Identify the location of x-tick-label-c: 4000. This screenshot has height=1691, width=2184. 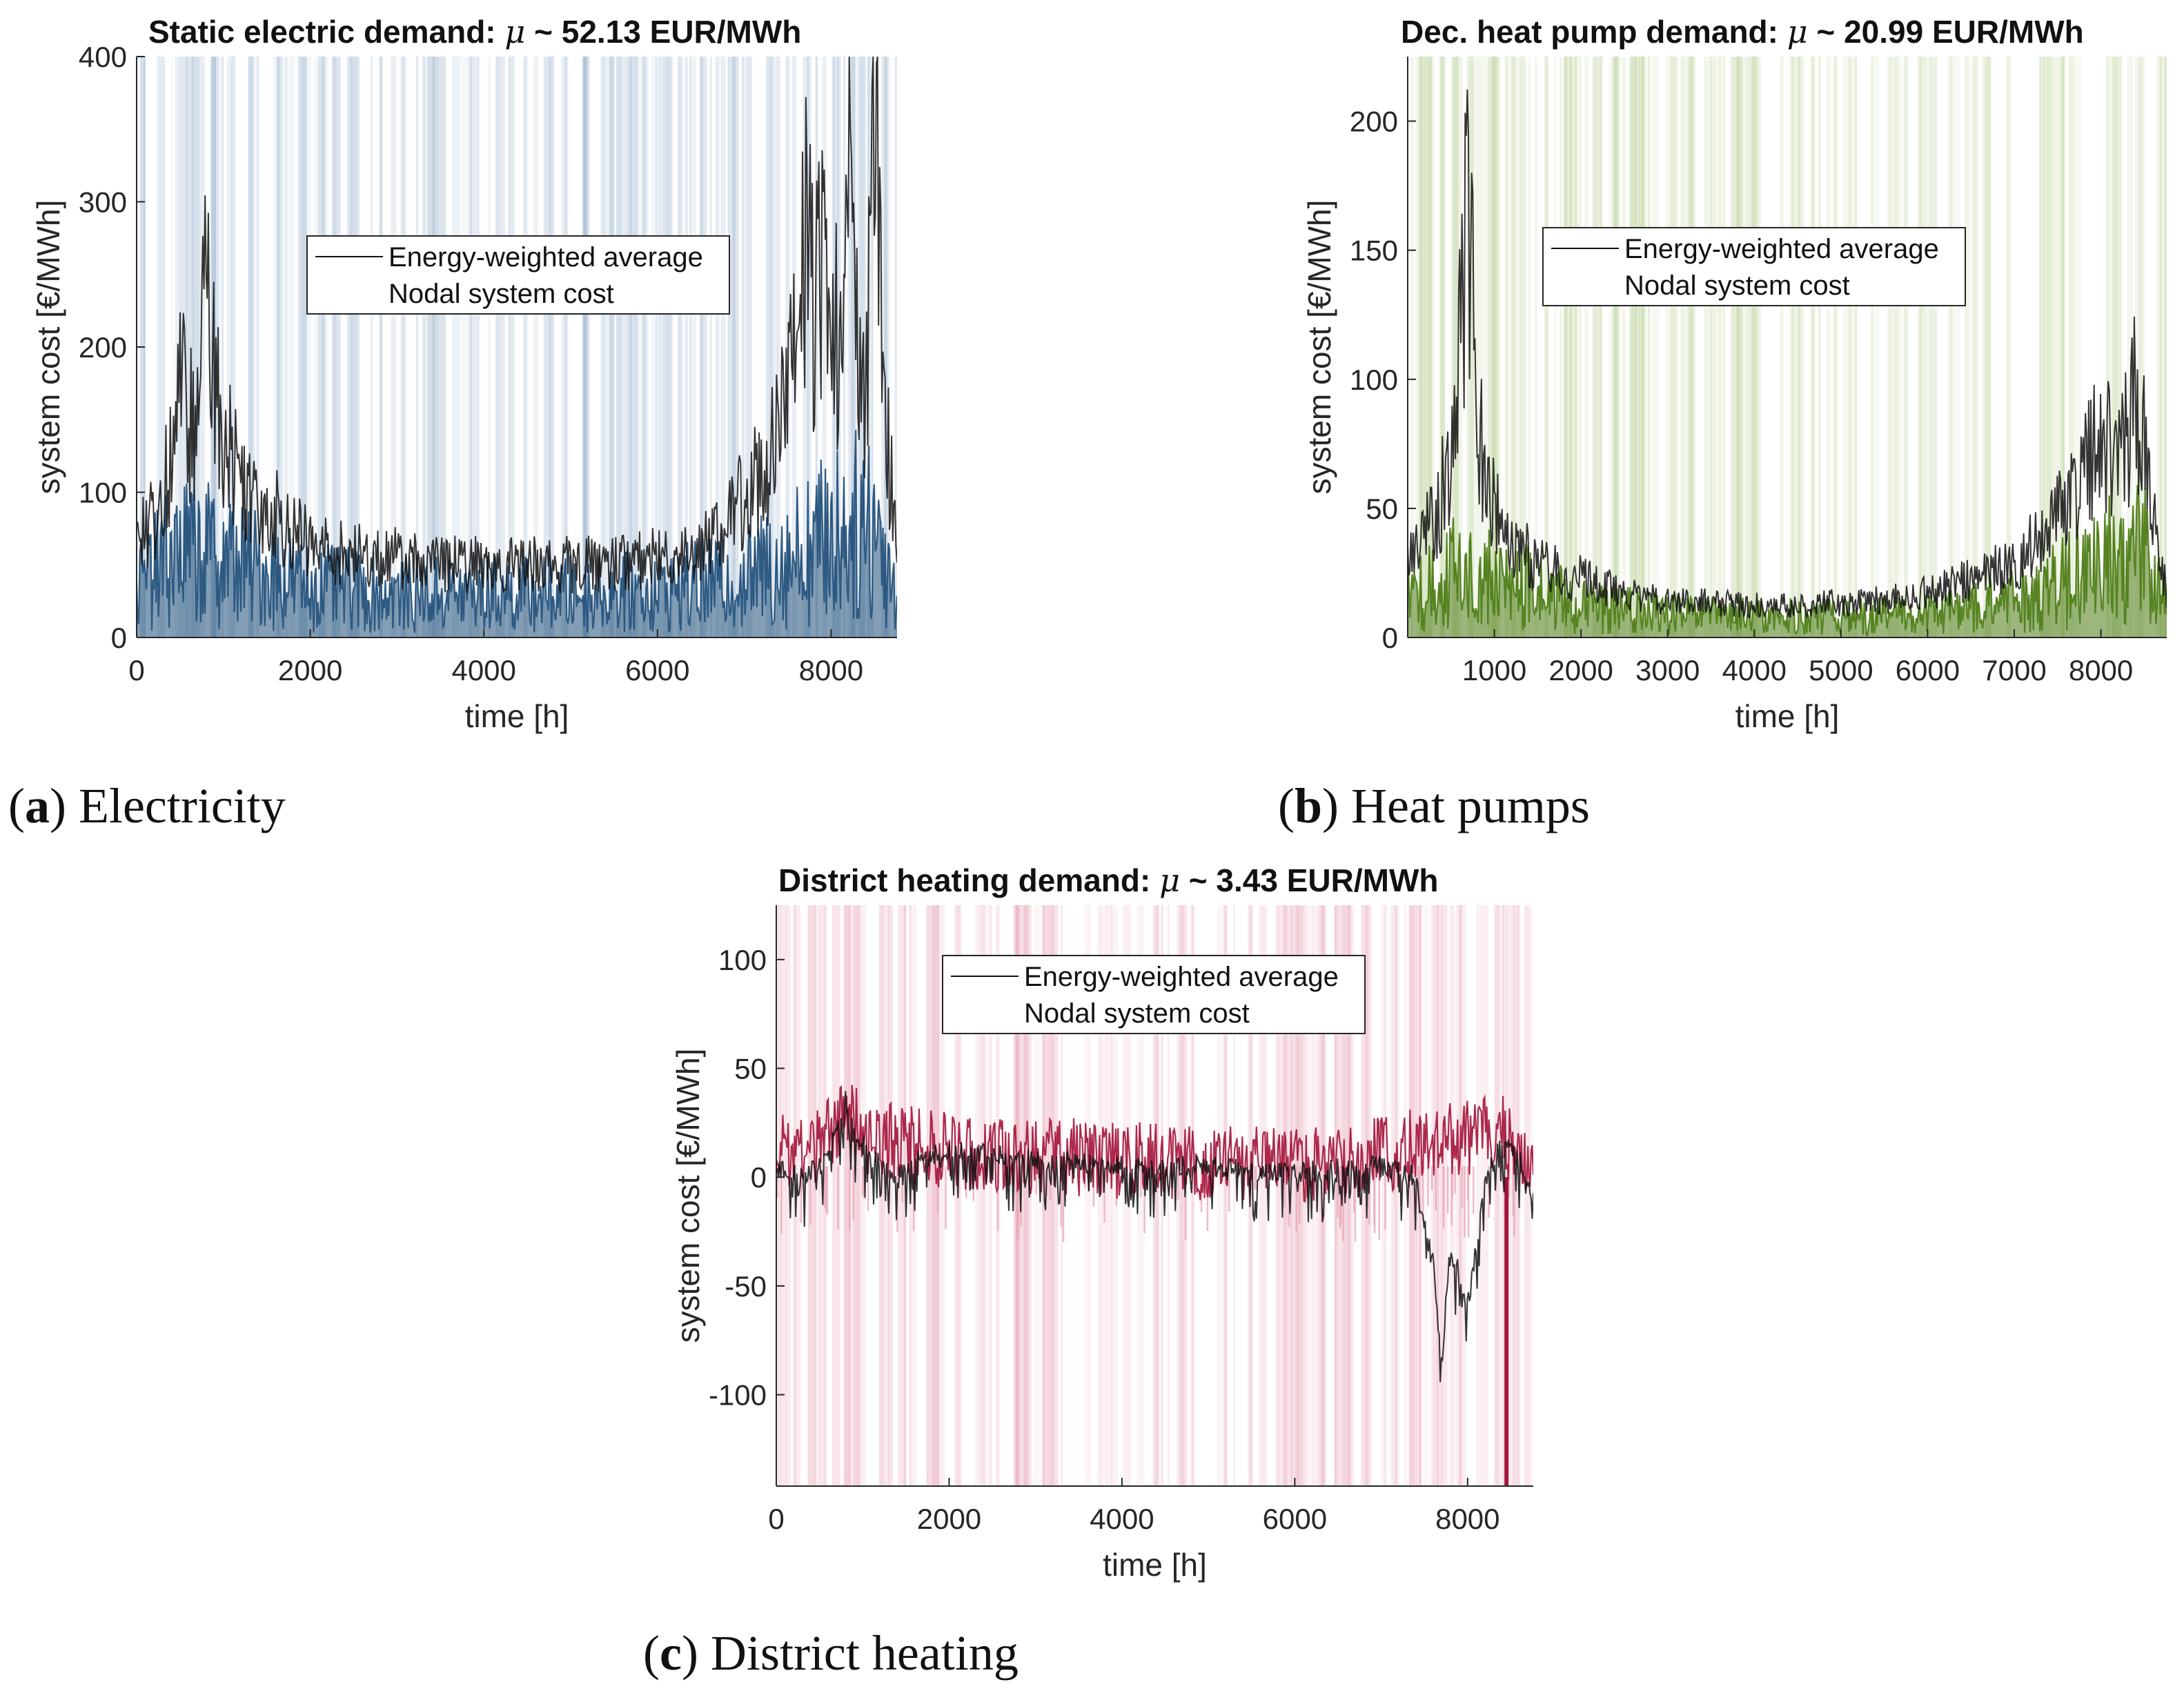
(1122, 1519).